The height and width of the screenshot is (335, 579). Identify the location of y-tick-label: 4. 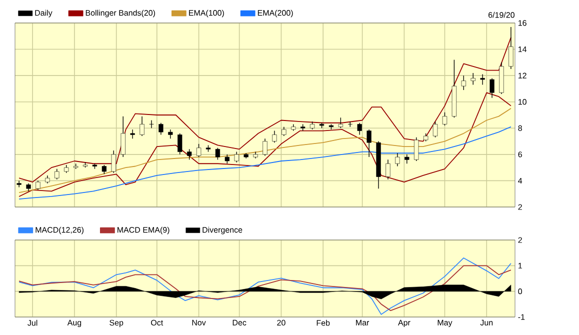
(520, 181).